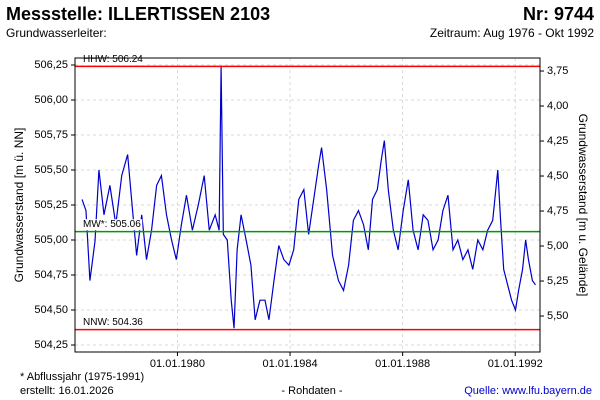 This screenshot has width=600, height=400. I want to click on y-tick-label: 506,00, so click(51, 100).